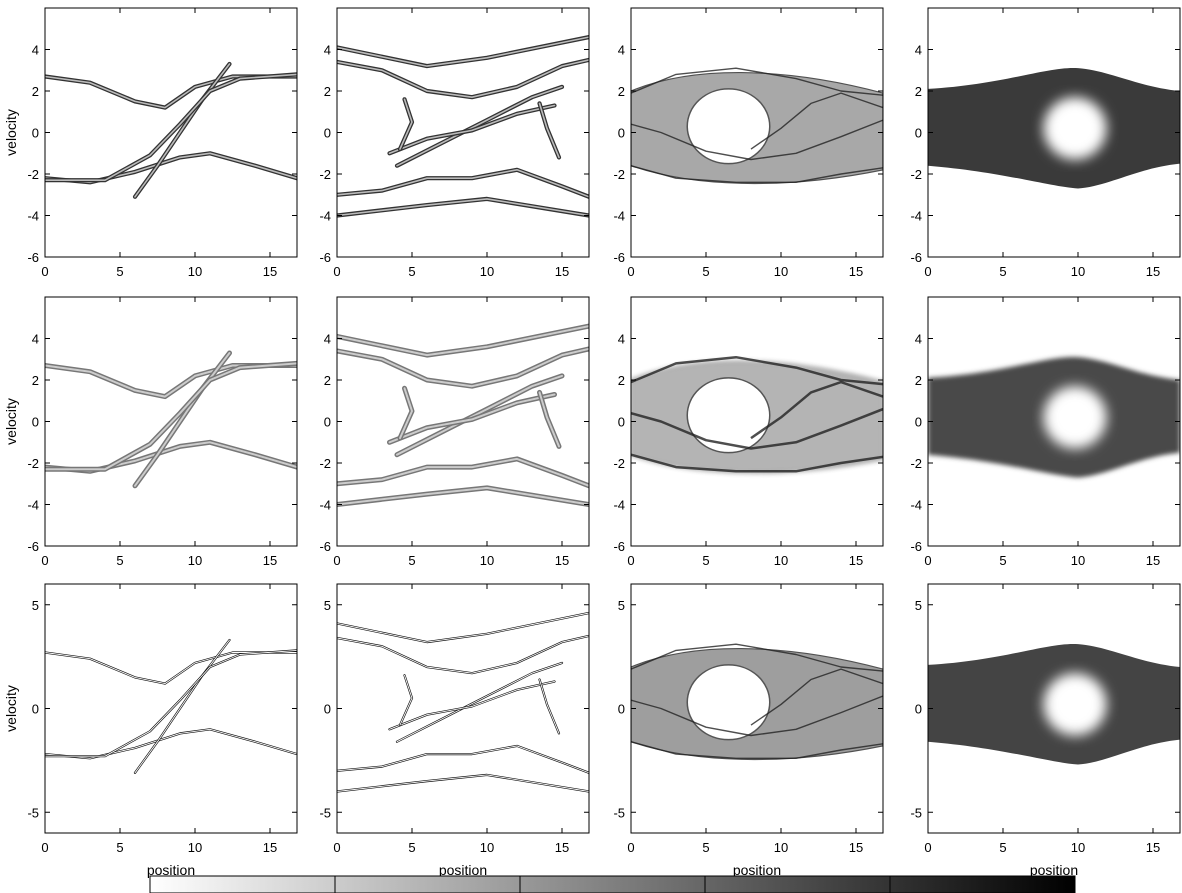 Image resolution: width=1182 pixels, height=893 pixels. I want to click on panel-r1-c4: 0 5 10 15 -6 -4 -2 0 2 4, so click(1045, 143).